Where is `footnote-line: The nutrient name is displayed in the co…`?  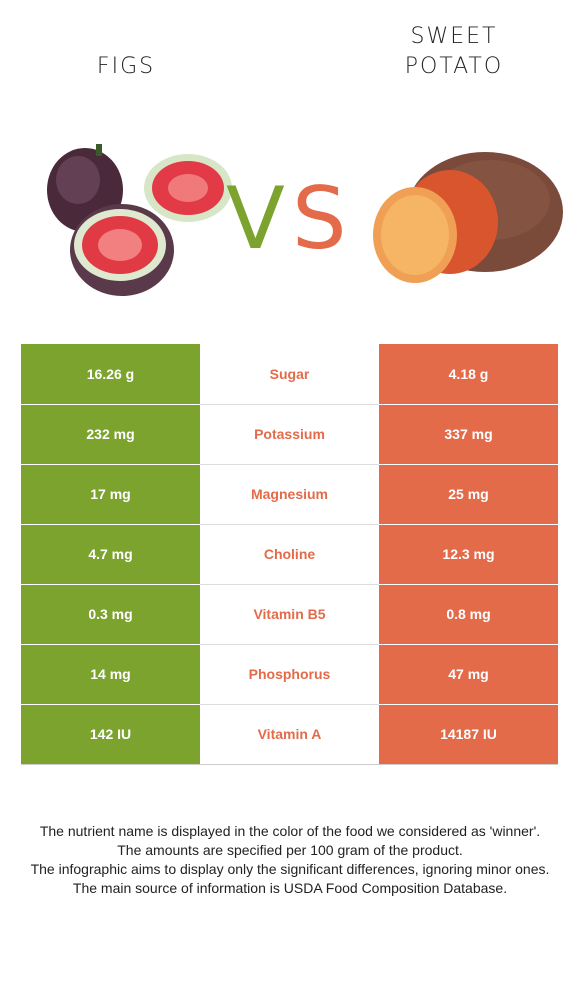
footnote-line: The nutrient name is displayed in the co… is located at coordinates (290, 831).